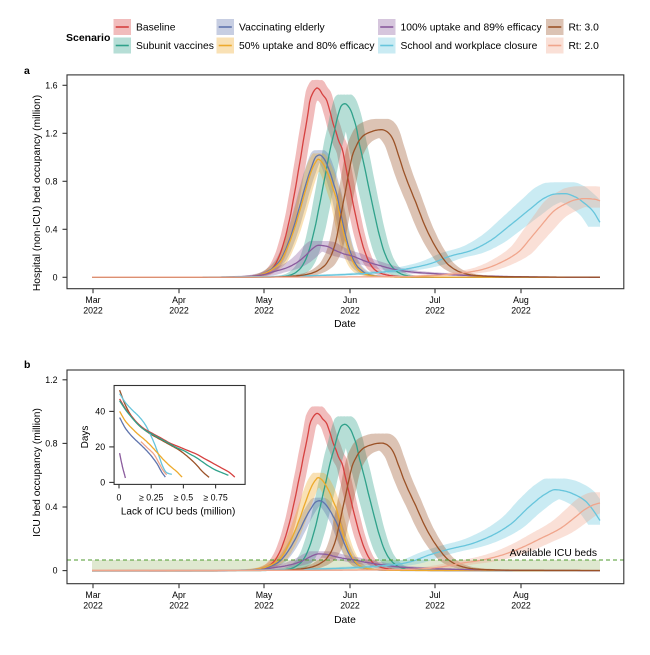 Image resolution: width=650 pixels, height=655 pixels. I want to click on svg-text: a, so click(27, 71).